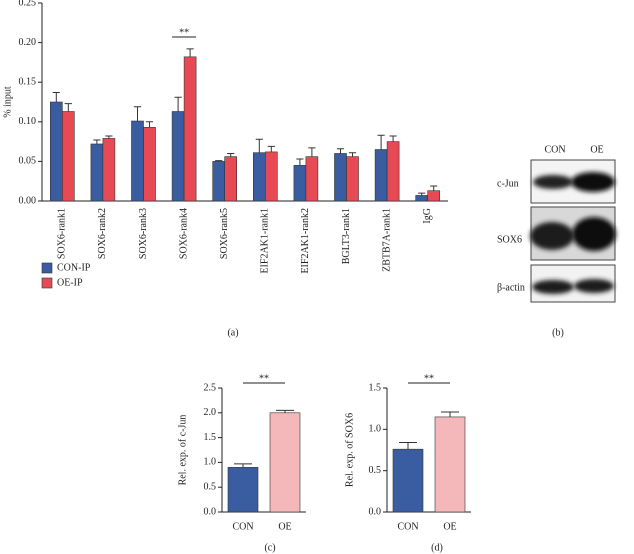  Describe the element at coordinates (62, 233) in the screenshot. I see `x-tick-label: SOX6-rank1` at that location.